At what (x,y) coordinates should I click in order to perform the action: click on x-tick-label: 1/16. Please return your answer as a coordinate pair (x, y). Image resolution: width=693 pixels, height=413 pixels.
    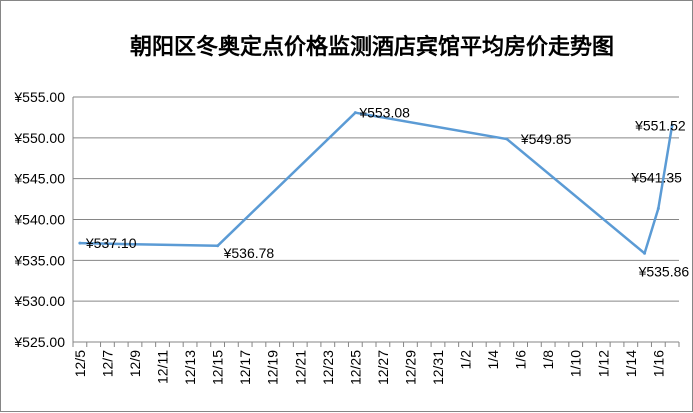
    Looking at the image, I should click on (658, 363).